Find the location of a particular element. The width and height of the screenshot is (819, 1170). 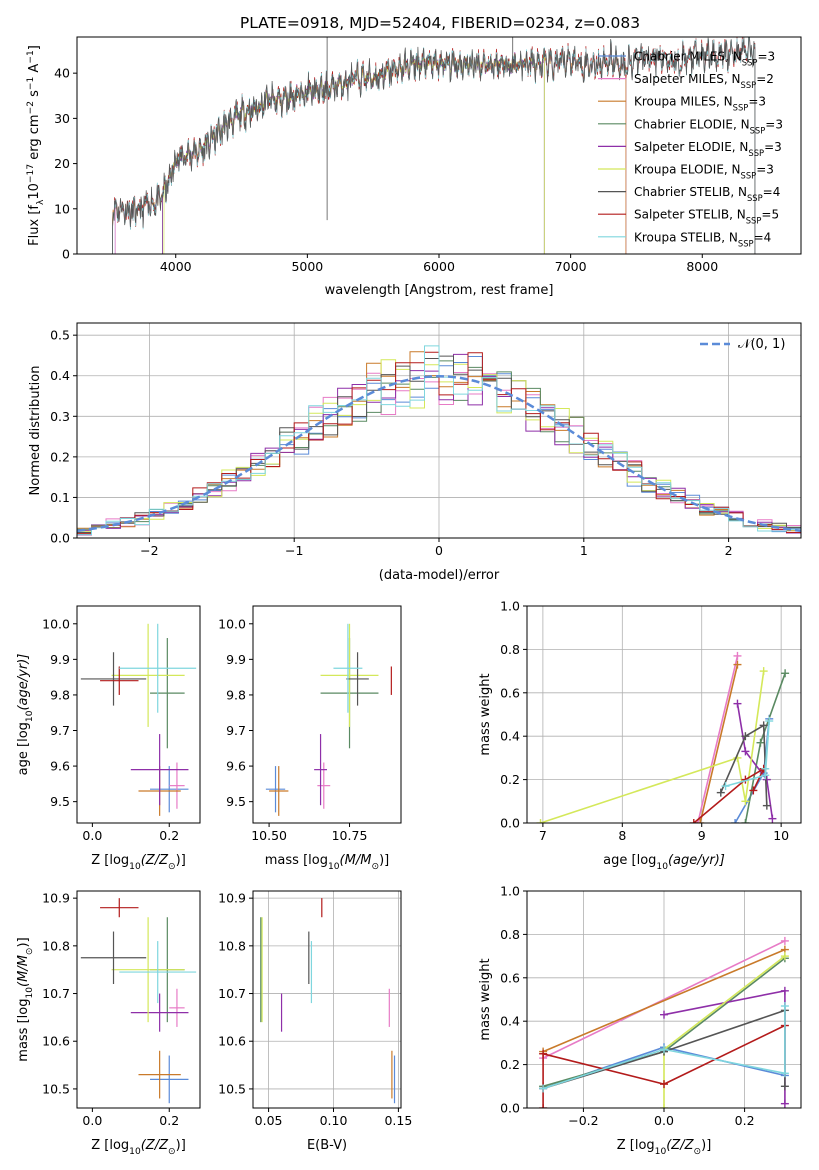

x-axis-label: age [log10(age/yr)] is located at coordinates (664, 862).